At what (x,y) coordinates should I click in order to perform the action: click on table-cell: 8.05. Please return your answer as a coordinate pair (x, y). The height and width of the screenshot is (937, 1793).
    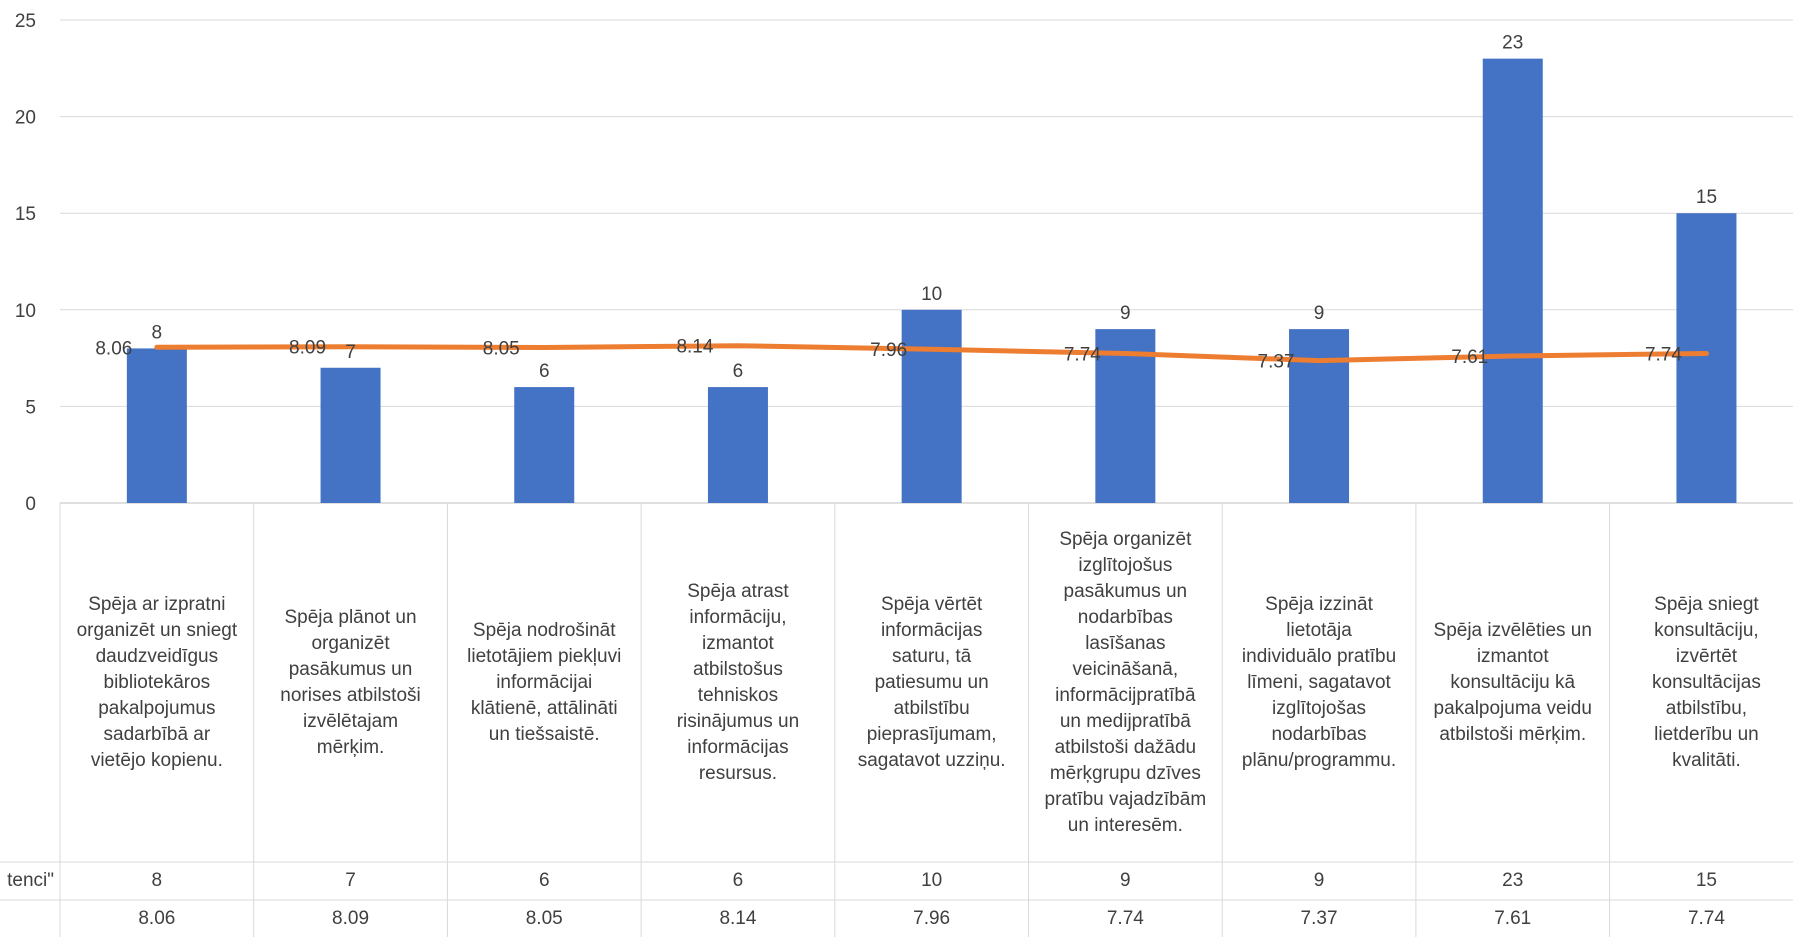
    Looking at the image, I should click on (544, 918).